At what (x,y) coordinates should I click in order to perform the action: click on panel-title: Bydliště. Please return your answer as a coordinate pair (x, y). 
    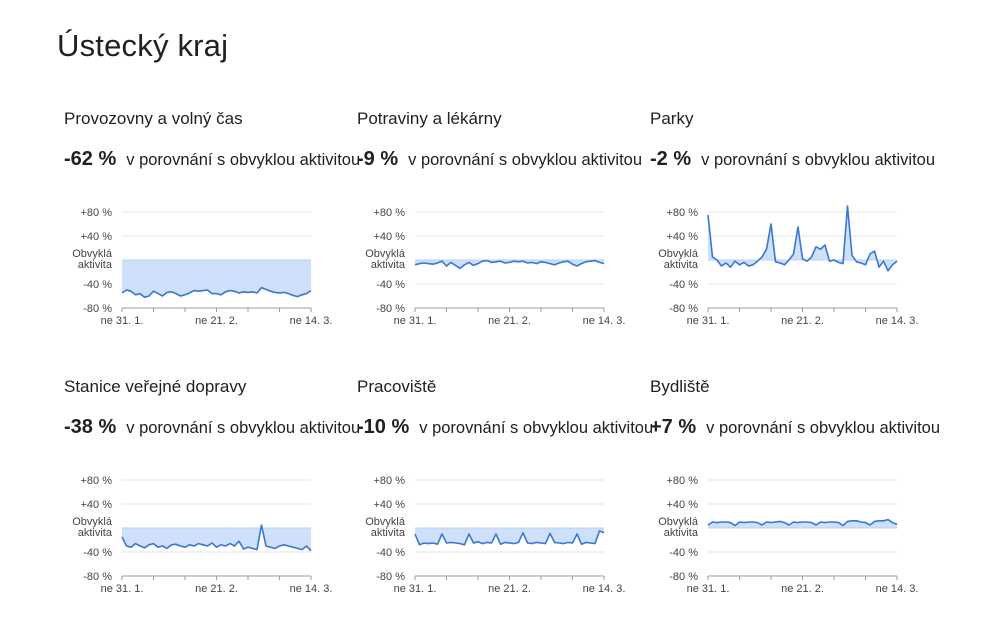
    Looking at the image, I should click on (680, 386).